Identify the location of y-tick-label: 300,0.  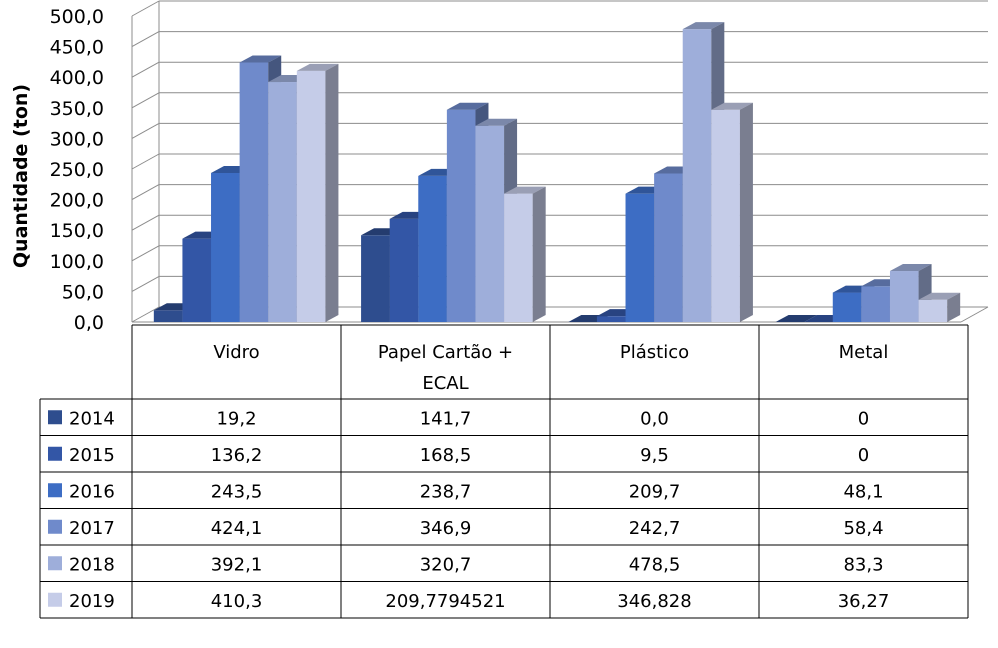
(77, 139).